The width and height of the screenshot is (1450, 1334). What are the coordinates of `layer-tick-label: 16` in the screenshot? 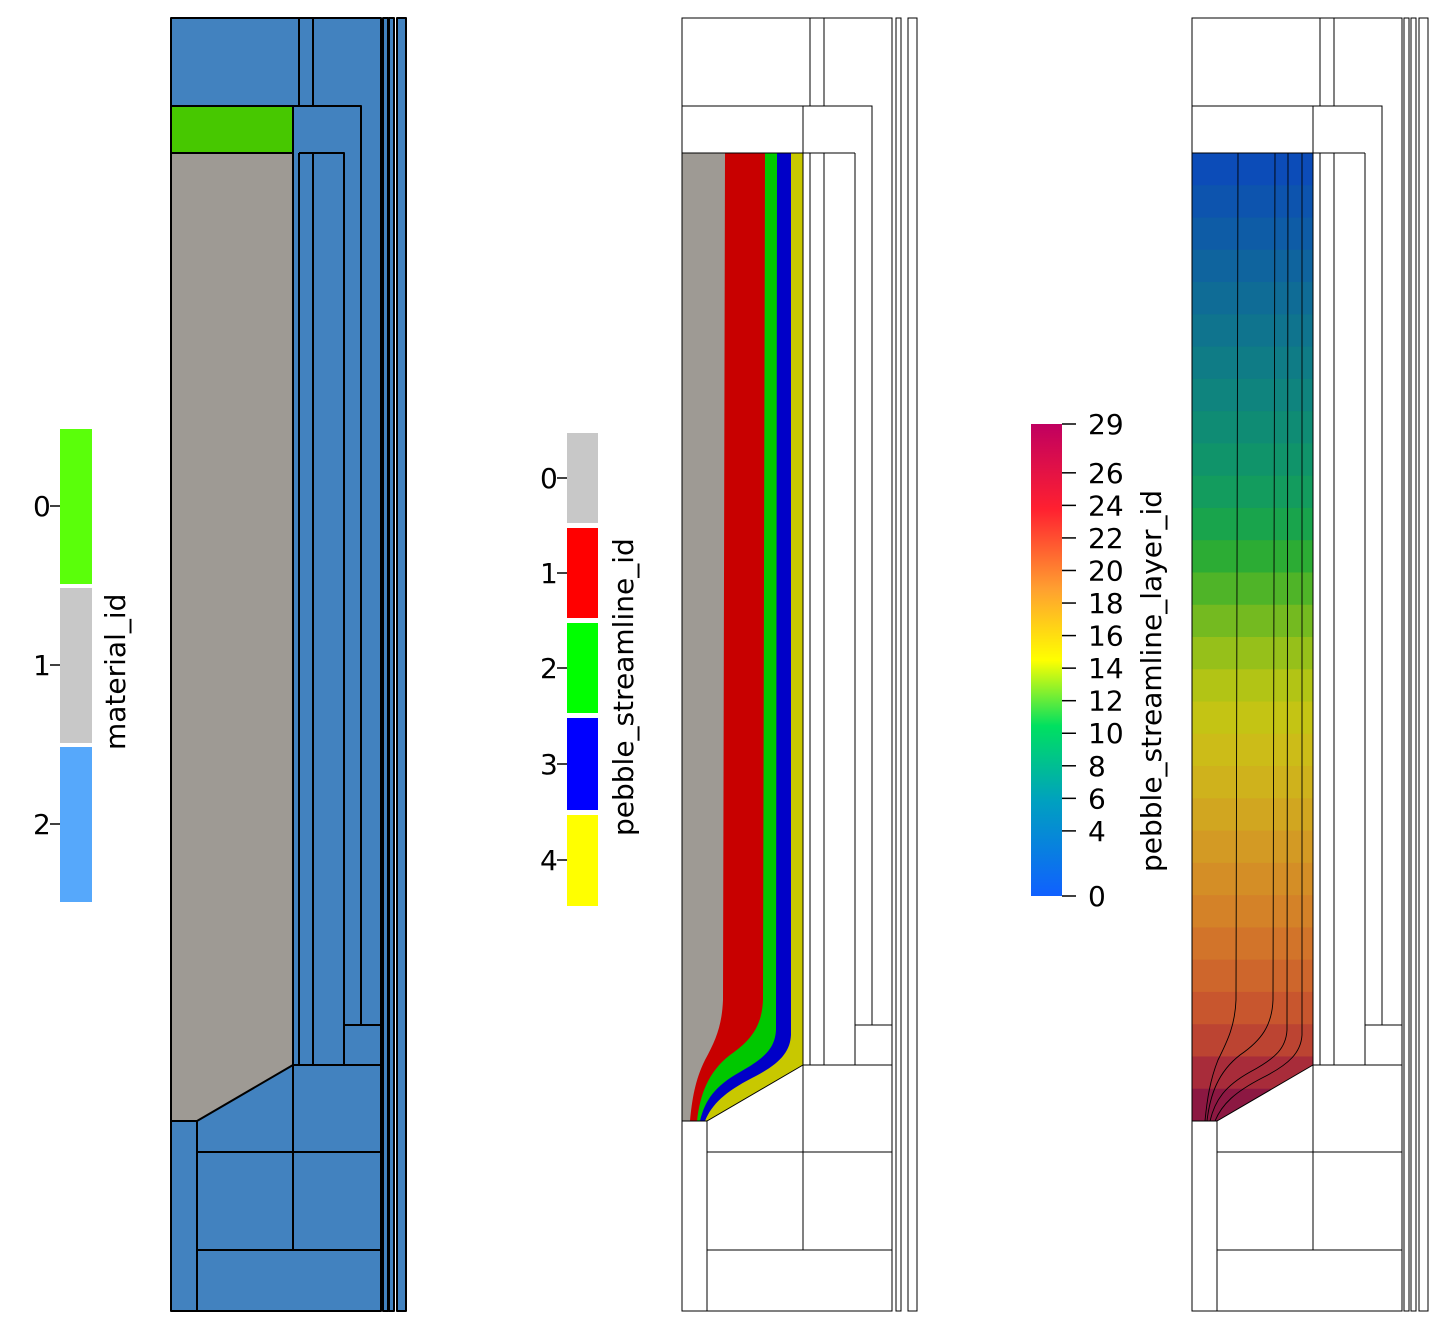 It's located at (1106, 636).